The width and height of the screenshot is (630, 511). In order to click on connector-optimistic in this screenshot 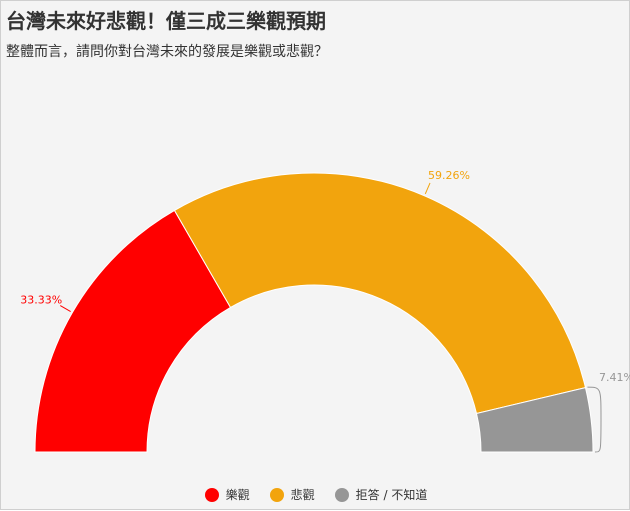, I will do `click(65, 308)`.